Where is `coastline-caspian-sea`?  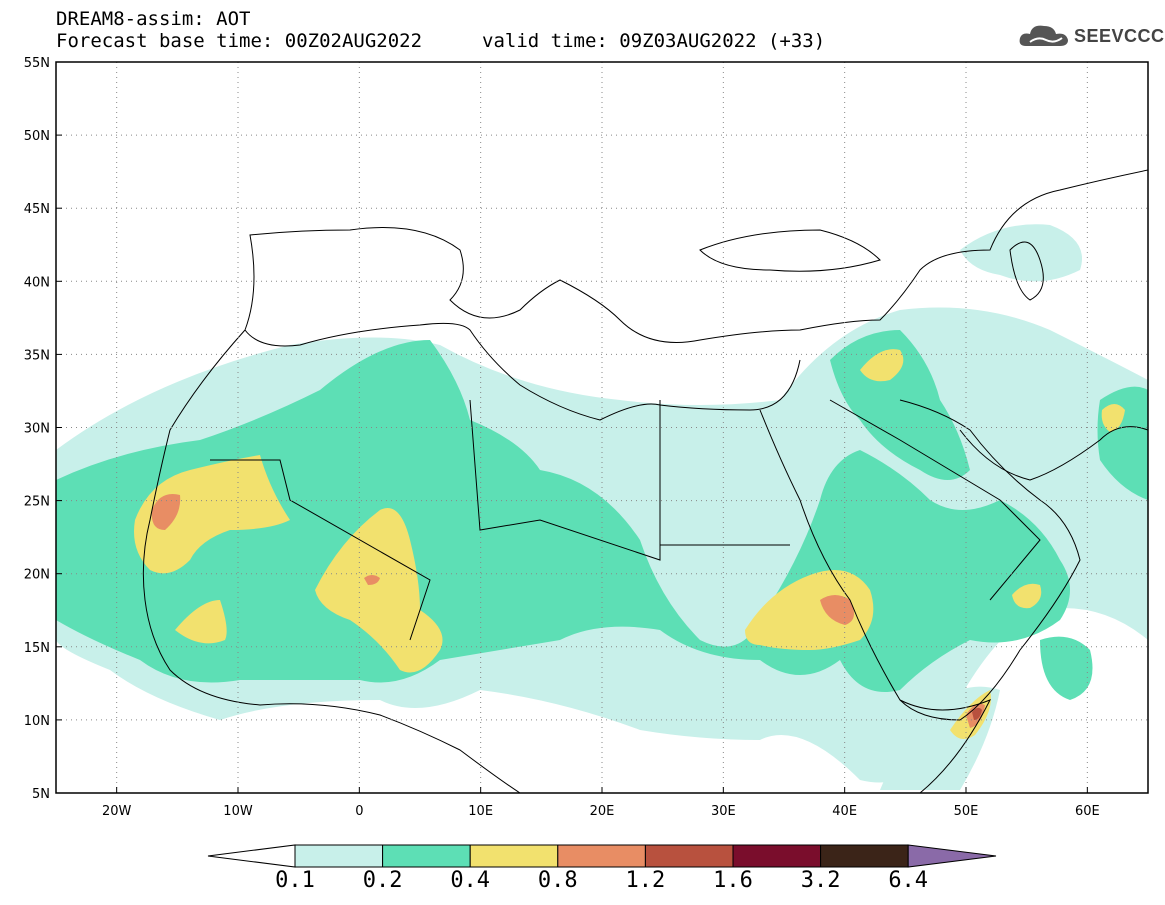
coastline-caspian-sea is located at coordinates (1026, 271).